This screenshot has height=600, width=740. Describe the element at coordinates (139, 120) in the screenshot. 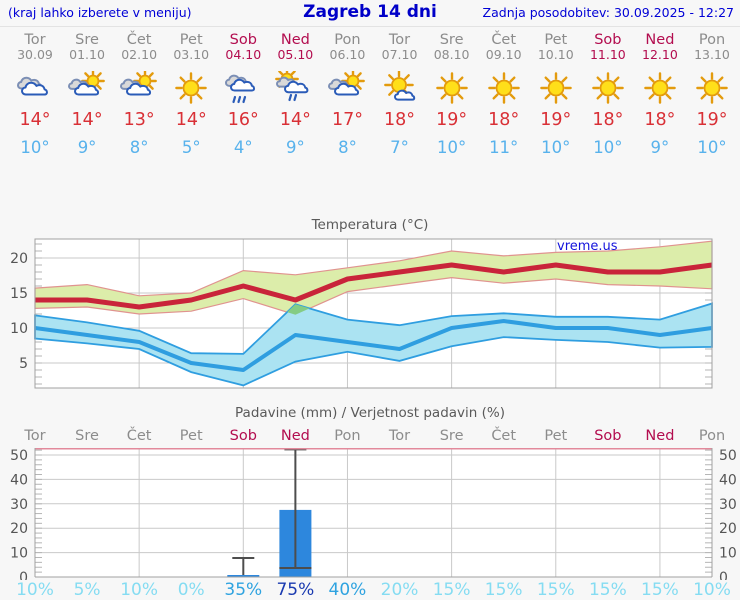

I see `max-temperature-label: 13°` at that location.